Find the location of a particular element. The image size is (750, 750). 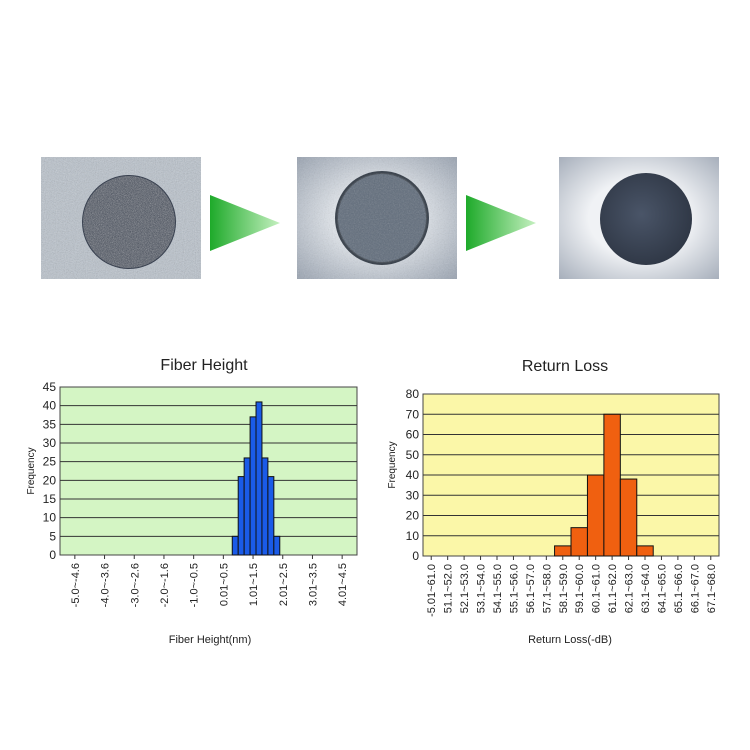

x-axis-label: Fiber Height(nm) is located at coordinates (210, 640).